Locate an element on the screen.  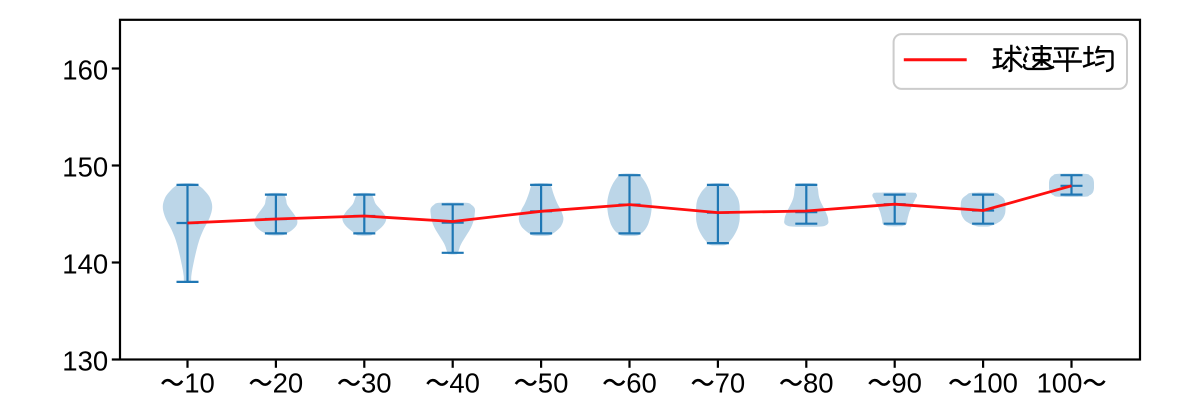
svg-text: 160 is located at coordinates (85, 70).